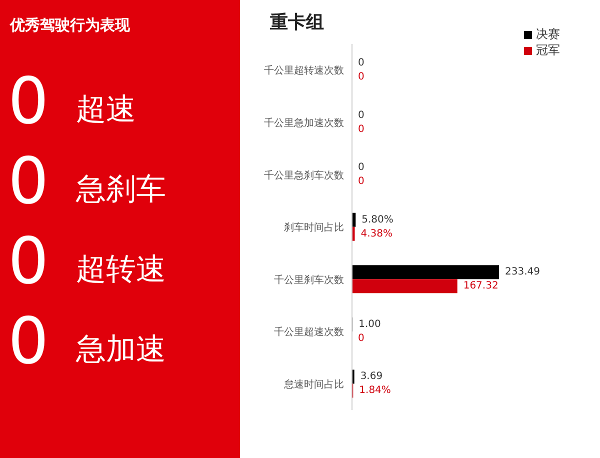 The width and height of the screenshot is (600, 458). Describe the element at coordinates (376, 234) in the screenshot. I see `data-label: 4.38%` at that location.